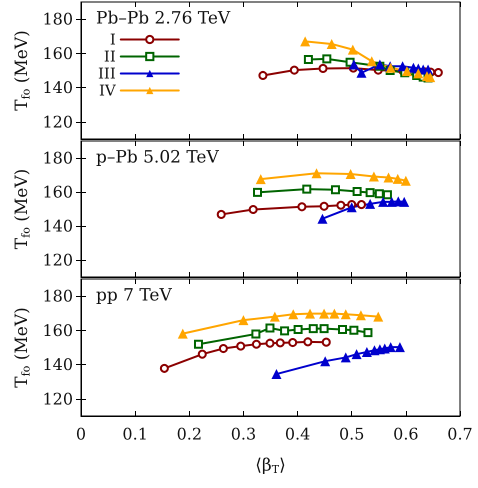 The width and height of the screenshot is (478, 488). Describe the element at coordinates (81, 434) in the screenshot. I see `x-tick-label: 0` at that location.